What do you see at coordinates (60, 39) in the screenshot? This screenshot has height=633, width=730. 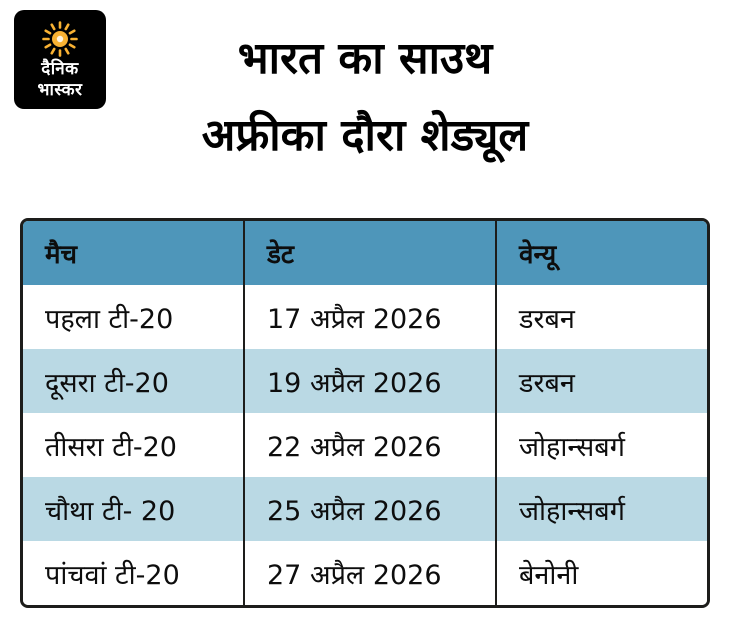 I see `sun-icon` at bounding box center [60, 39].